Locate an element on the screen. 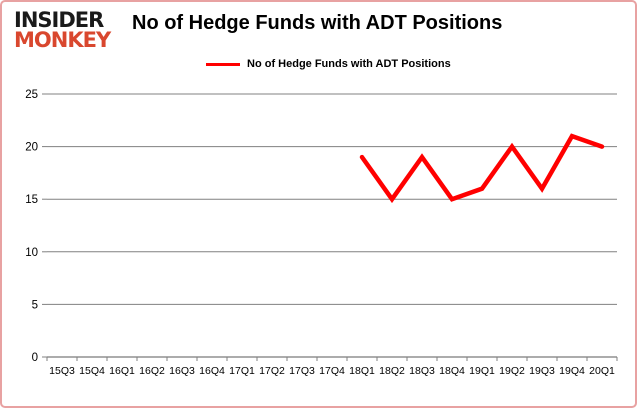  y-axis-tick-label: 25 is located at coordinates (31, 95).